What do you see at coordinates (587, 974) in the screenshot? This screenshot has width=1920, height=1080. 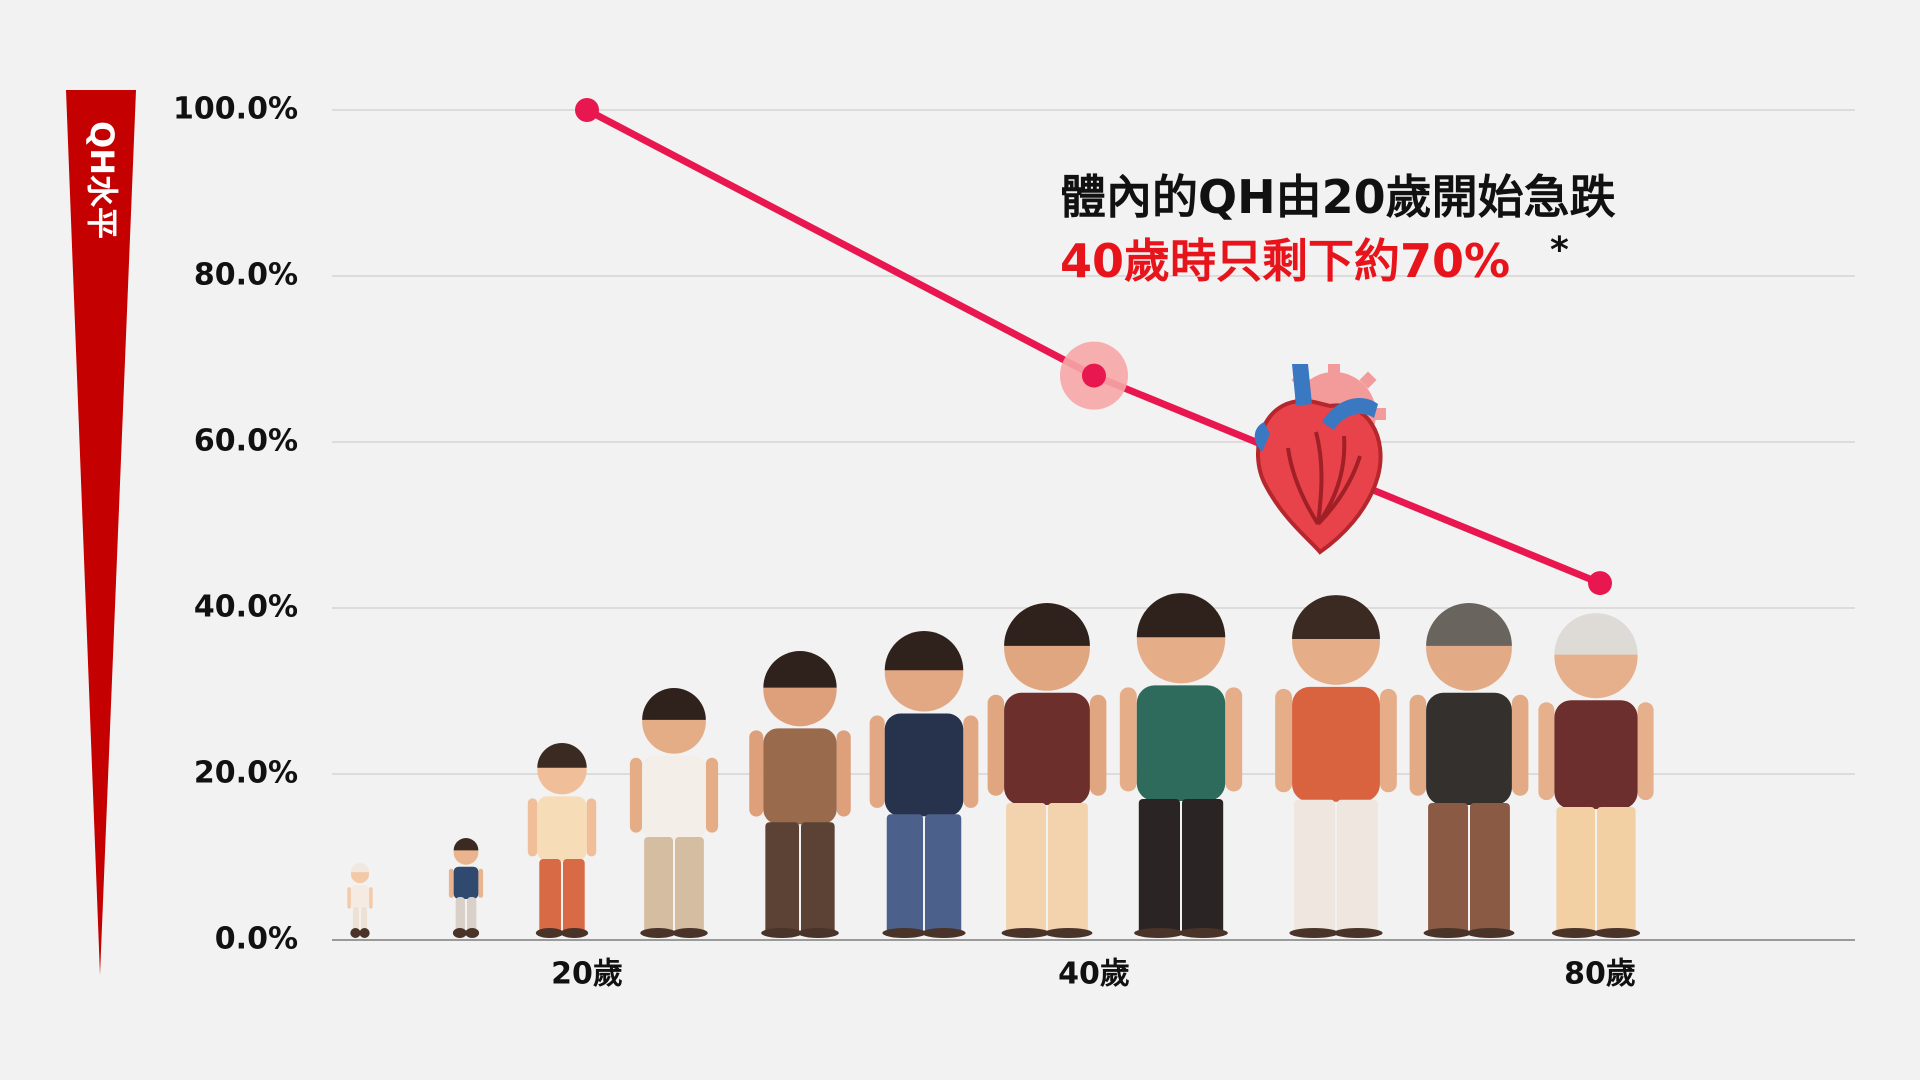 I see `x-tick-label: 20歲` at bounding box center [587, 974].